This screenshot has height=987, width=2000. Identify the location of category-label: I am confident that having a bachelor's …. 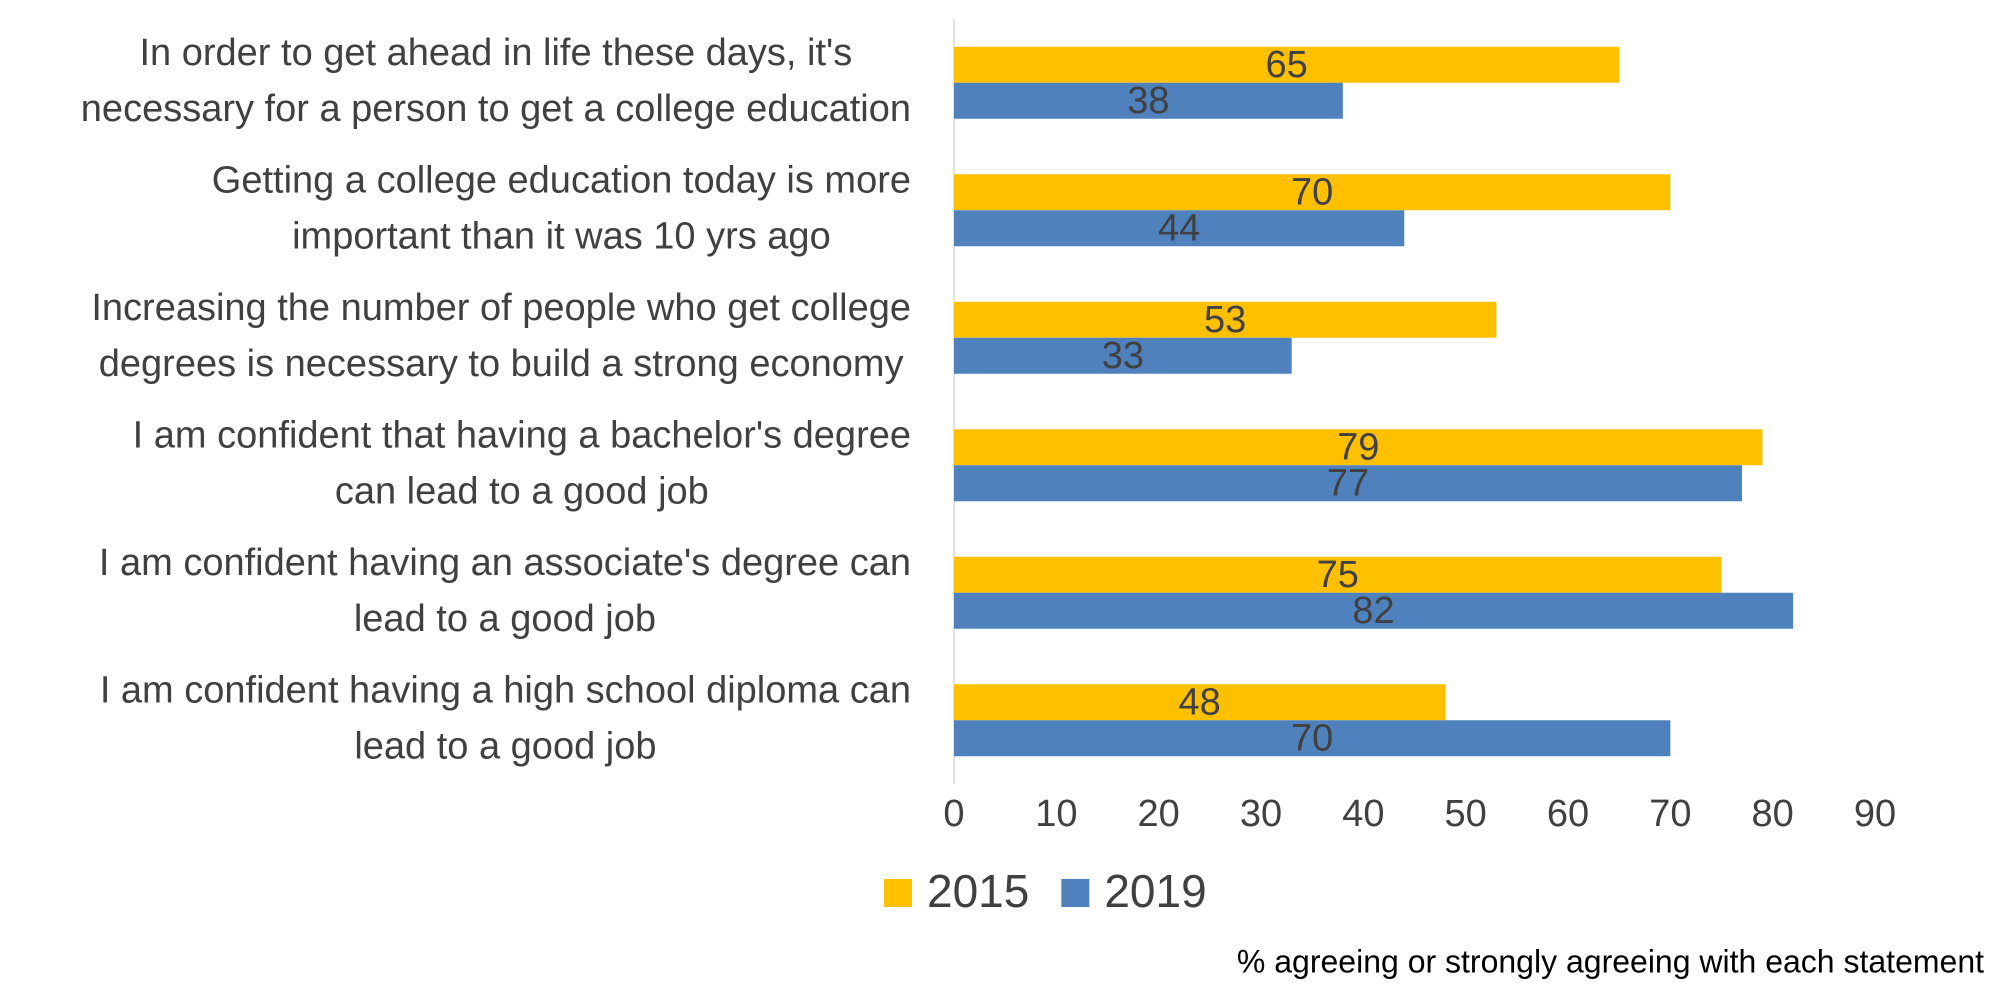
(522, 435).